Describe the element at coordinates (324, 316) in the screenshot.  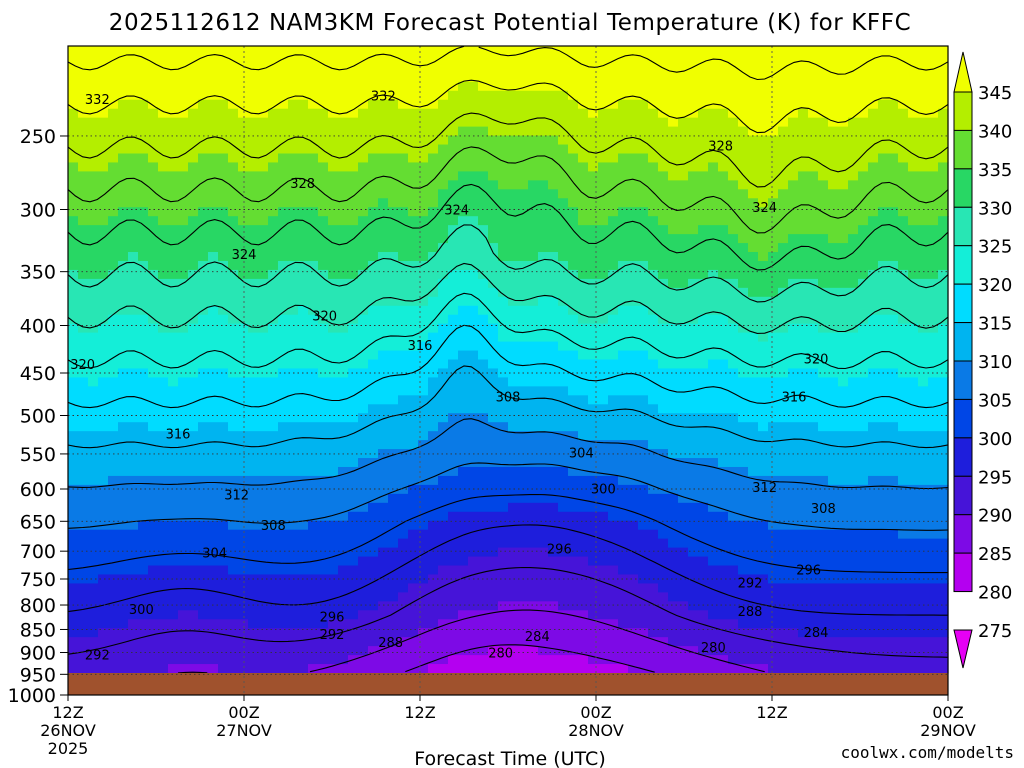
I see `contour-label: 320` at that location.